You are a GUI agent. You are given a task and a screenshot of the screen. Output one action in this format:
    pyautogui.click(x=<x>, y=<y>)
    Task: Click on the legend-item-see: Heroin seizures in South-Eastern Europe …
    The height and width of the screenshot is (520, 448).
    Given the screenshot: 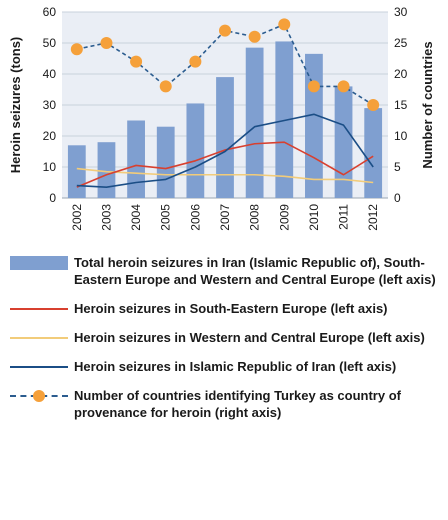 What is the action you would take?
    pyautogui.click(x=226, y=308)
    